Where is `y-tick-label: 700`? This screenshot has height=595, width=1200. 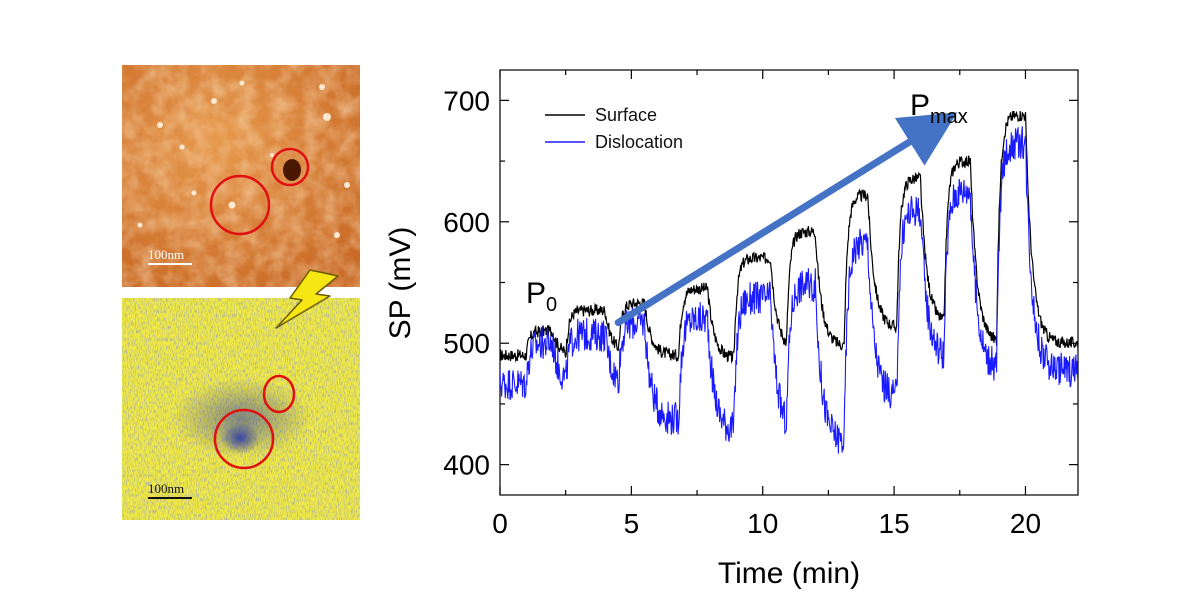 y-tick-label: 700 is located at coordinates (466, 100).